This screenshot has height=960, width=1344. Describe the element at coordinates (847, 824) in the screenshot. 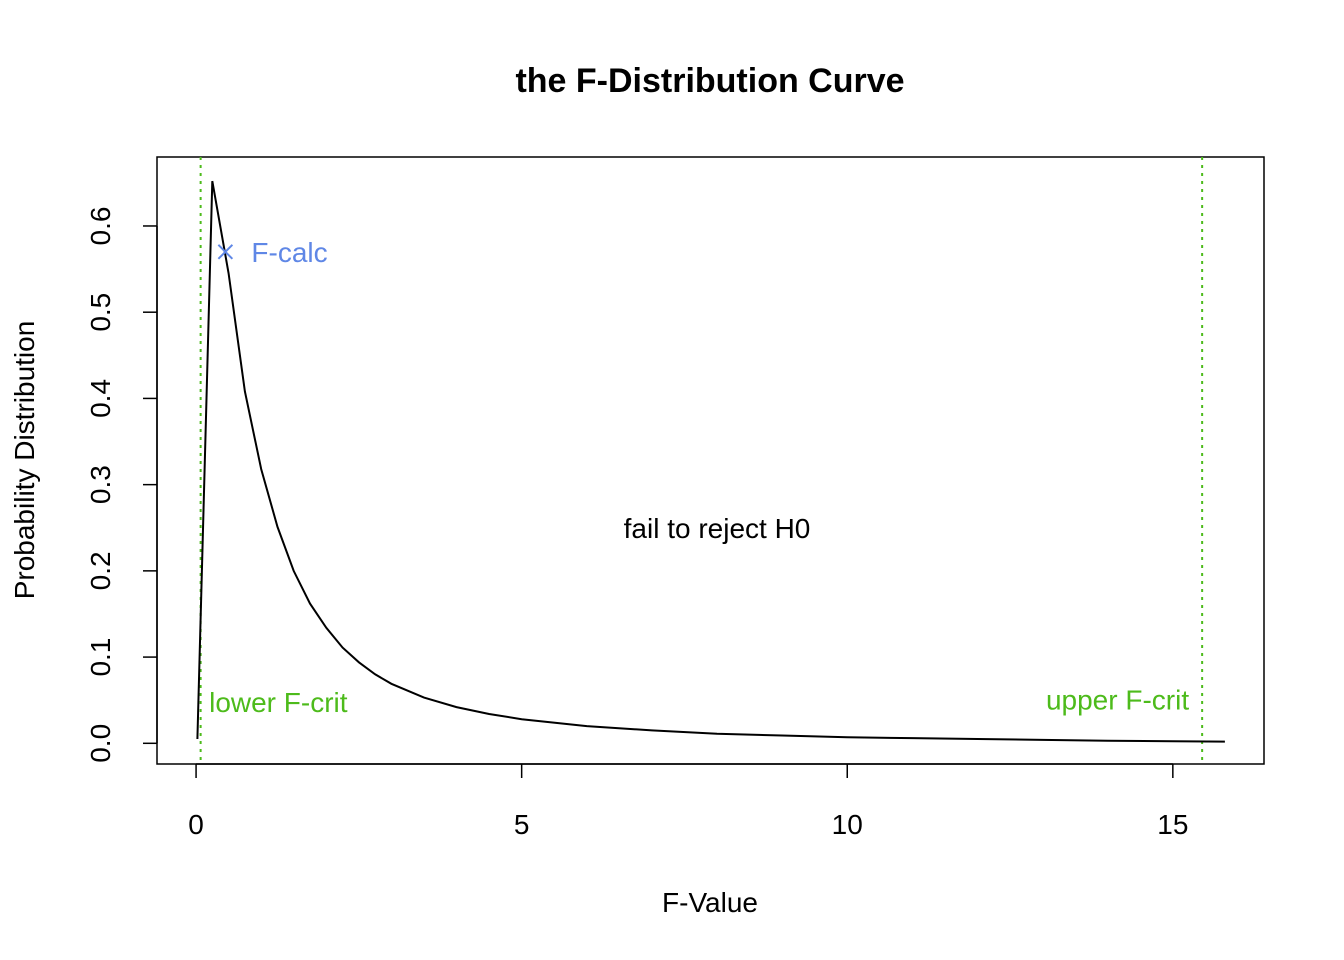

I see `x-tick-label: 10` at that location.